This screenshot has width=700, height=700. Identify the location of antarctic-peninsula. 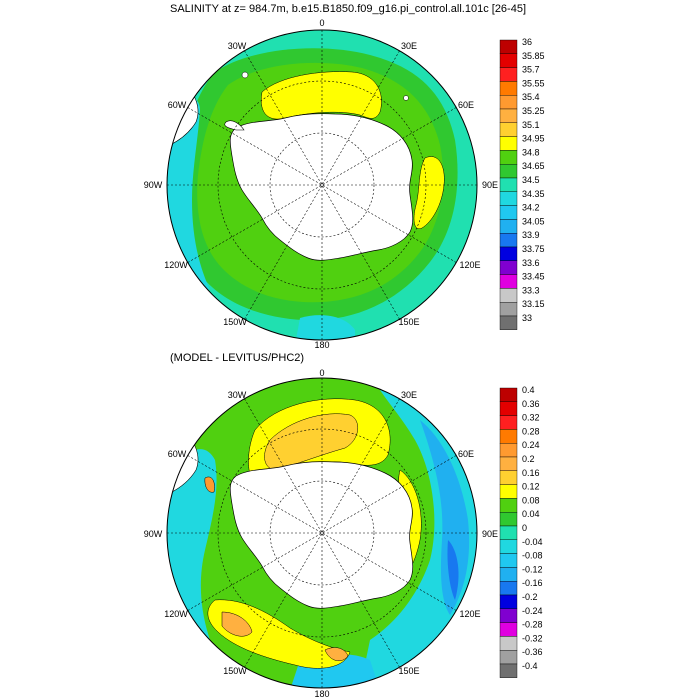
(234, 125).